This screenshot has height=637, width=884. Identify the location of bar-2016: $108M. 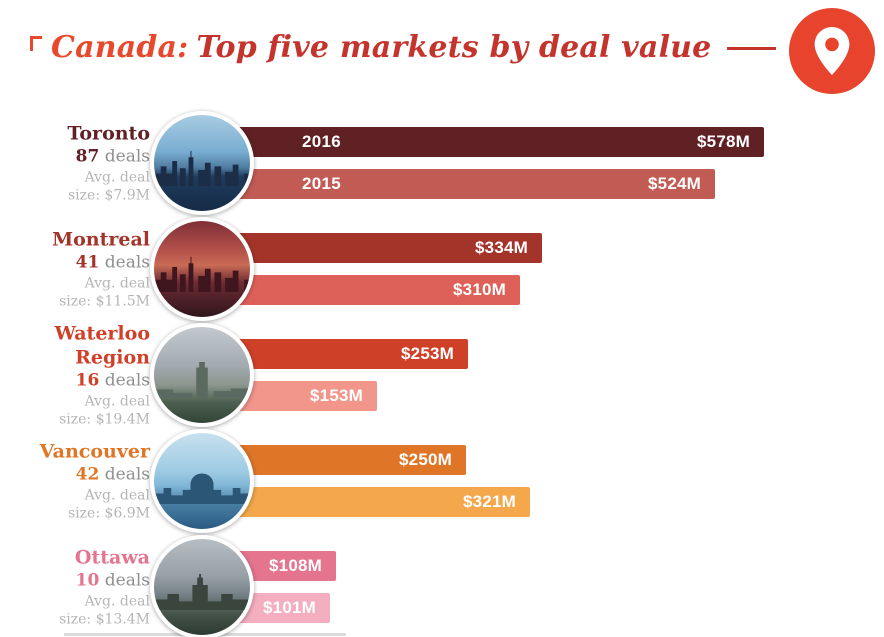
(287, 566).